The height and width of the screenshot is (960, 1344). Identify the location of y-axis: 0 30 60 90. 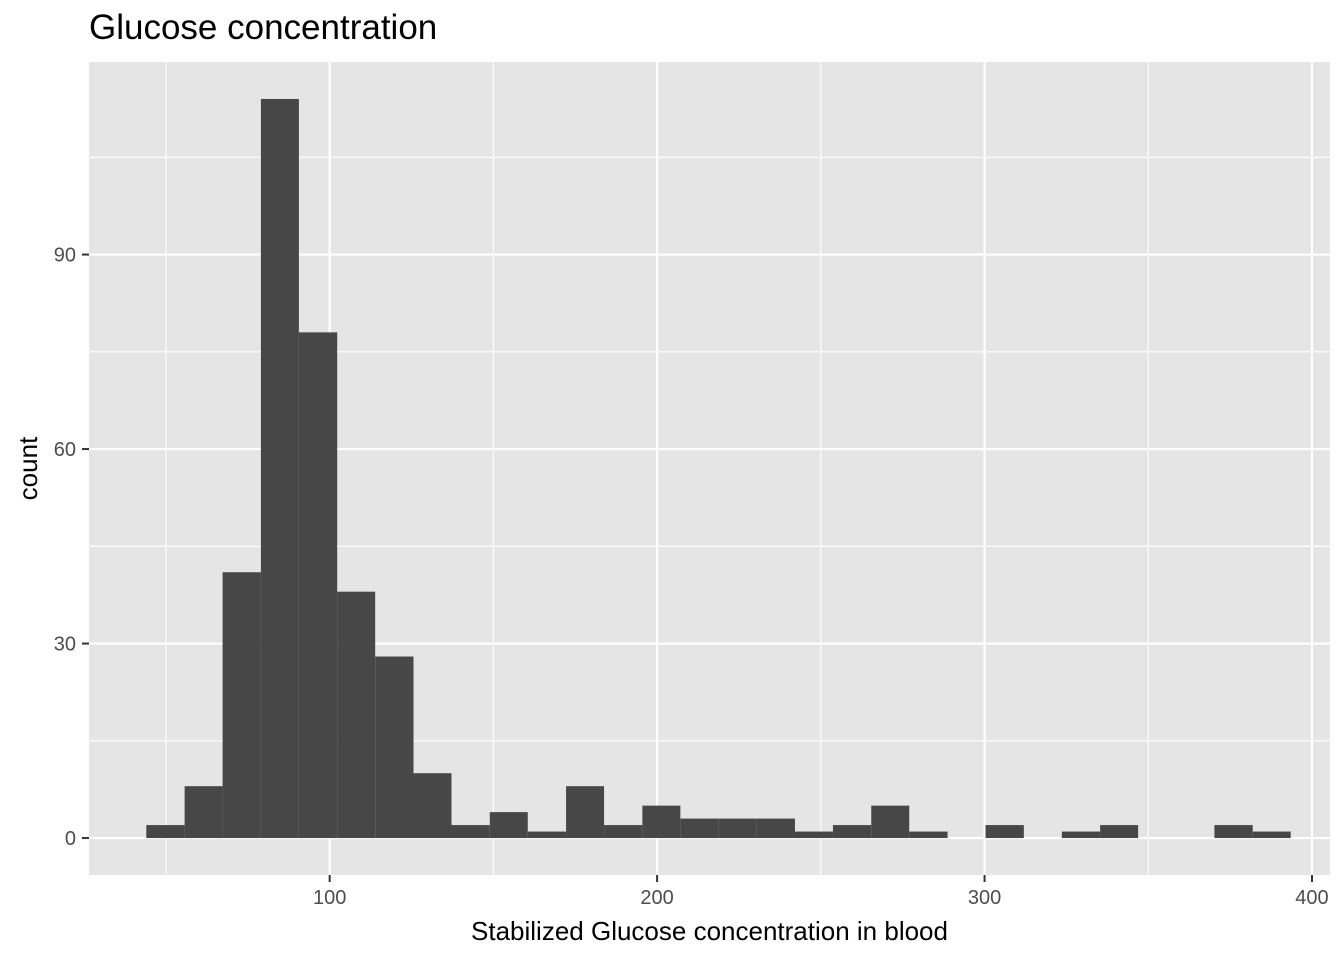
(71, 547).